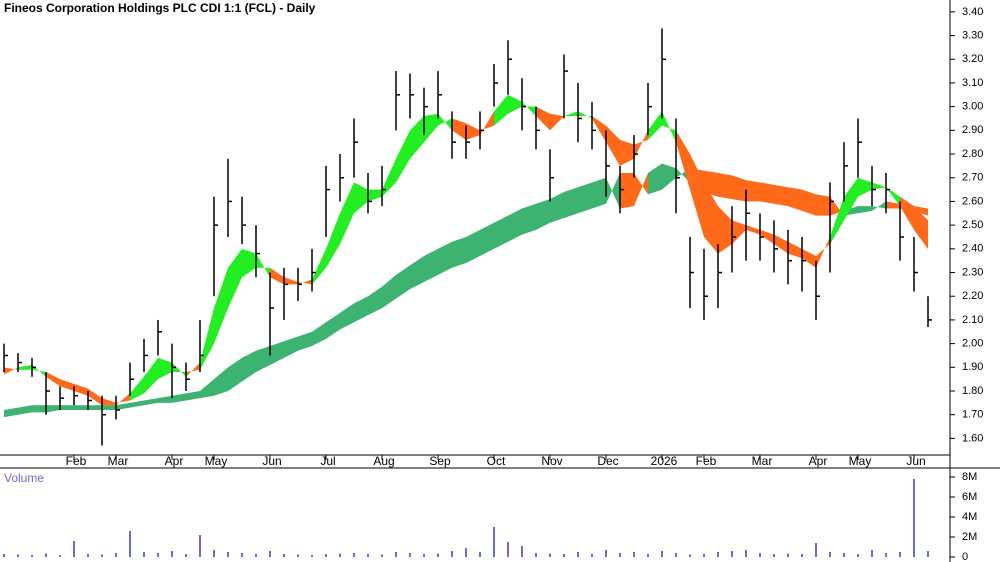 The image size is (1000, 562). I want to click on y-tick-label: 2M, so click(969, 537).